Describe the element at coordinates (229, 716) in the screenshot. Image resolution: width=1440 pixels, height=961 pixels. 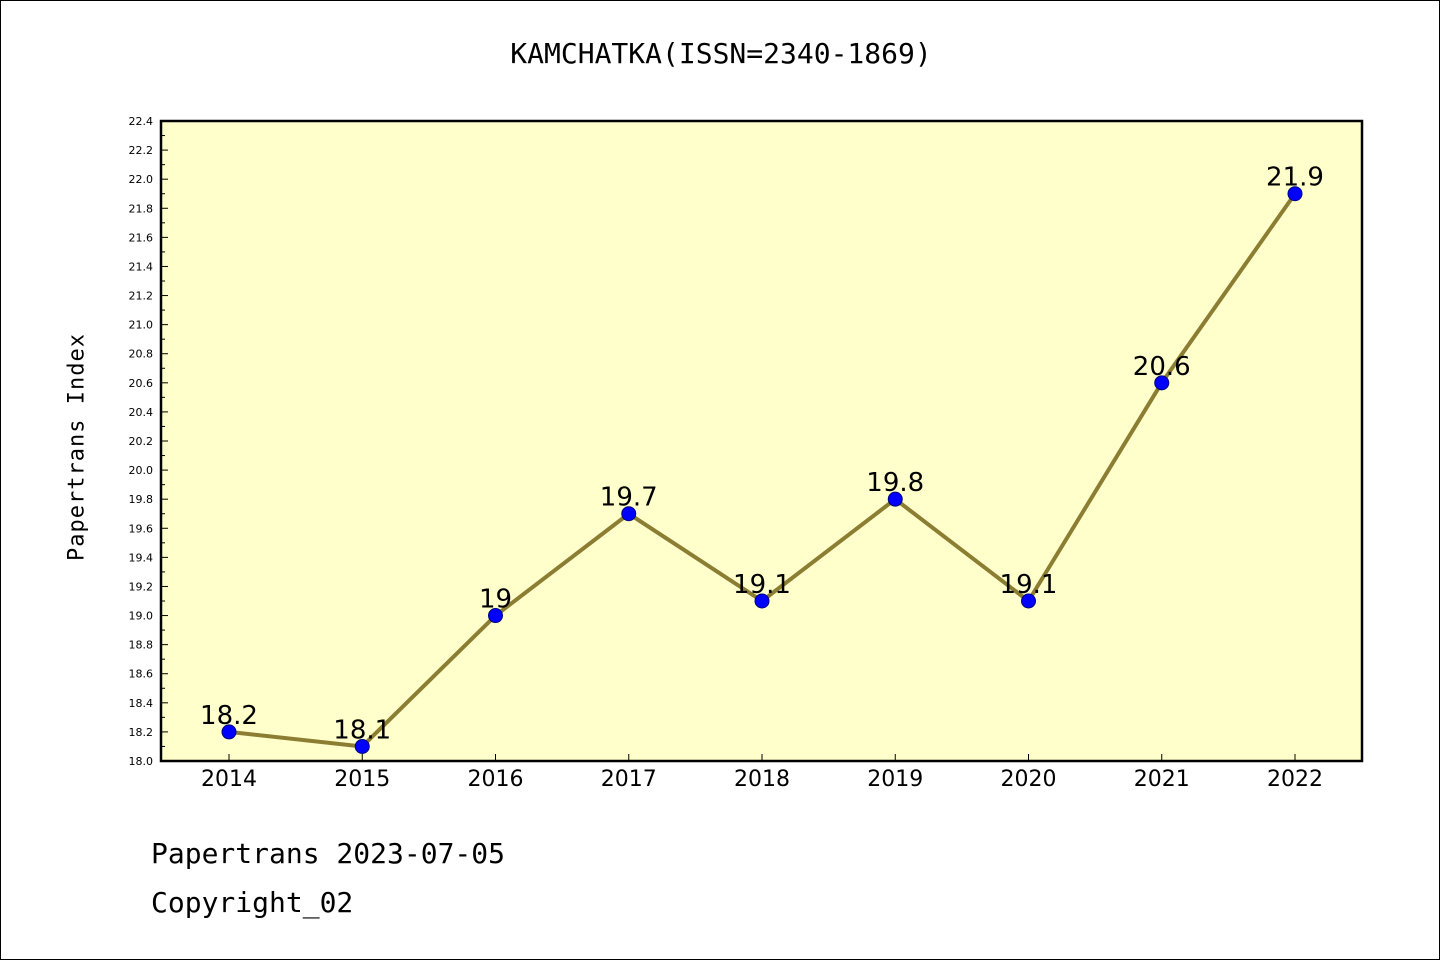
I see `data-label: 18.2` at that location.